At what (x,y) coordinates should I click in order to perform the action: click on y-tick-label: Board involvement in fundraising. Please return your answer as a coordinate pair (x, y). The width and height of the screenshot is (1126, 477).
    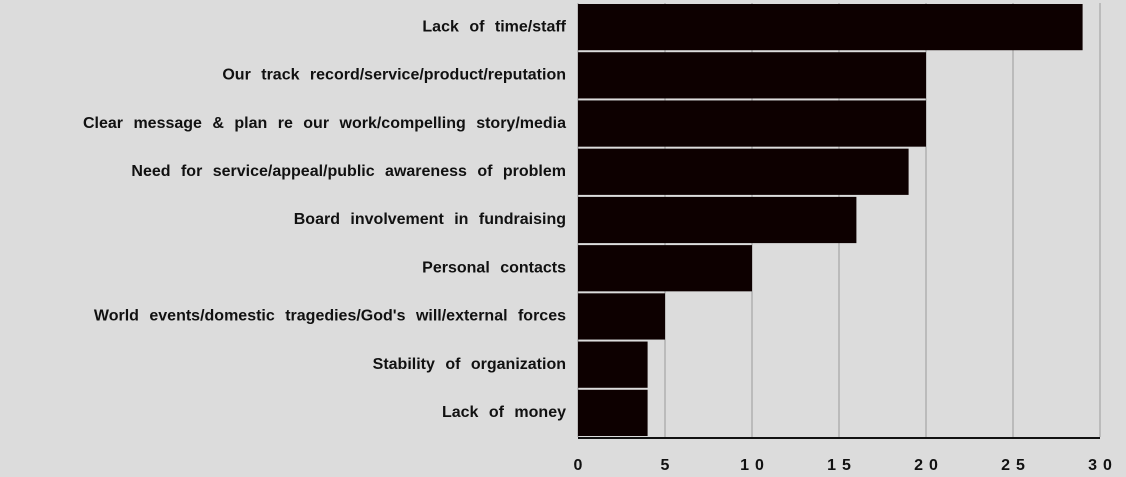
    Looking at the image, I should click on (430, 219).